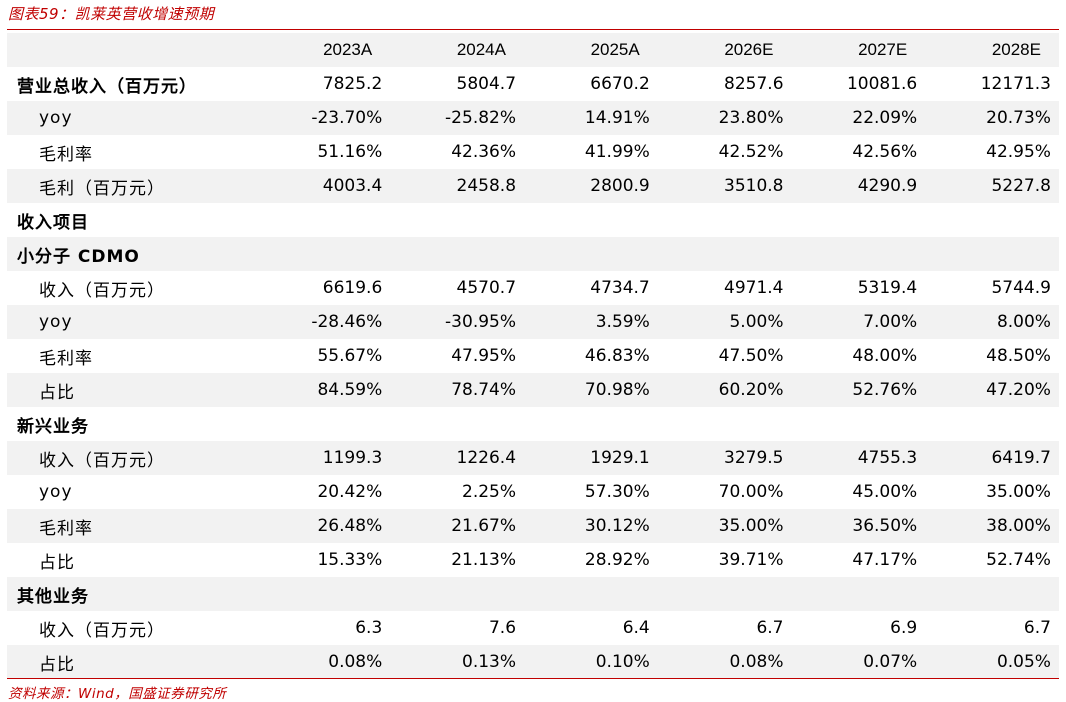 The width and height of the screenshot is (1066, 702). I want to click on table-cell: 6619.6, so click(352, 288).